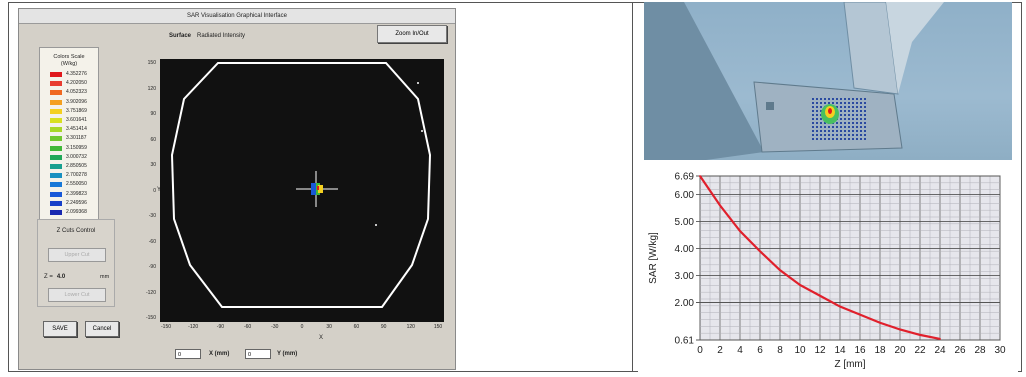  Describe the element at coordinates (76, 184) in the screenshot. I see `color-scale-value: 2.550050` at that location.